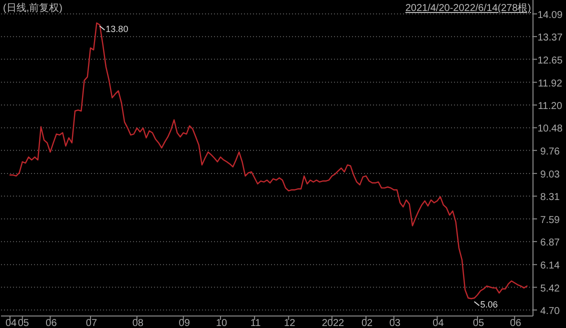 The image size is (566, 328). I want to click on y-tick-label: 4.70, so click(550, 312).